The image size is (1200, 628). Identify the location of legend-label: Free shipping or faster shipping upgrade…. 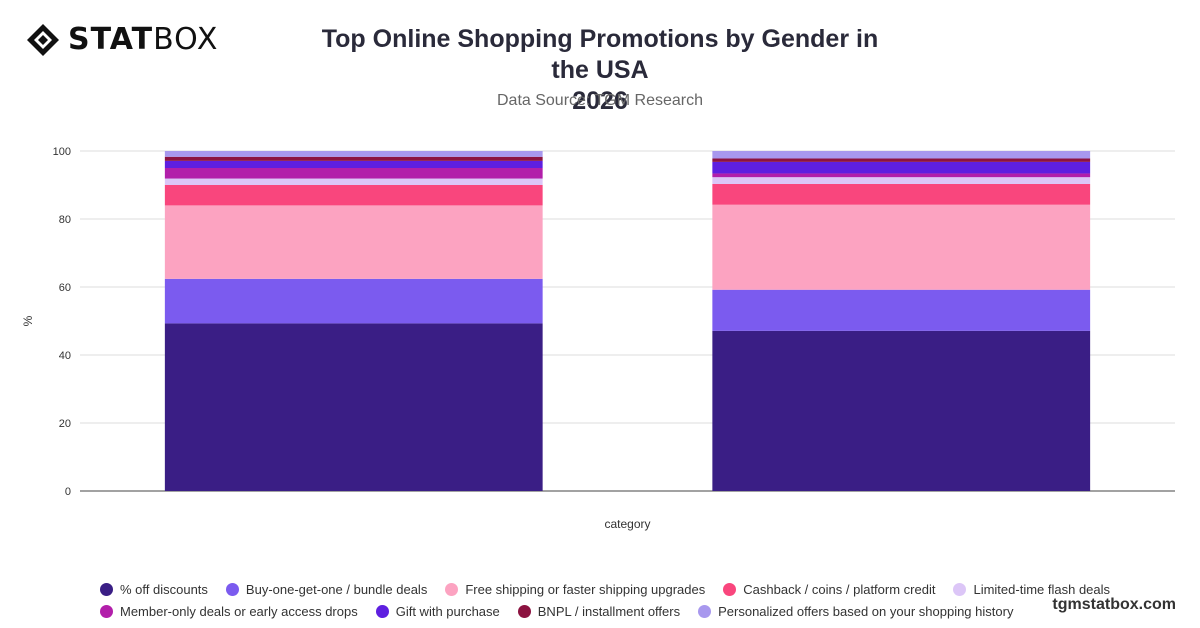
(585, 589).